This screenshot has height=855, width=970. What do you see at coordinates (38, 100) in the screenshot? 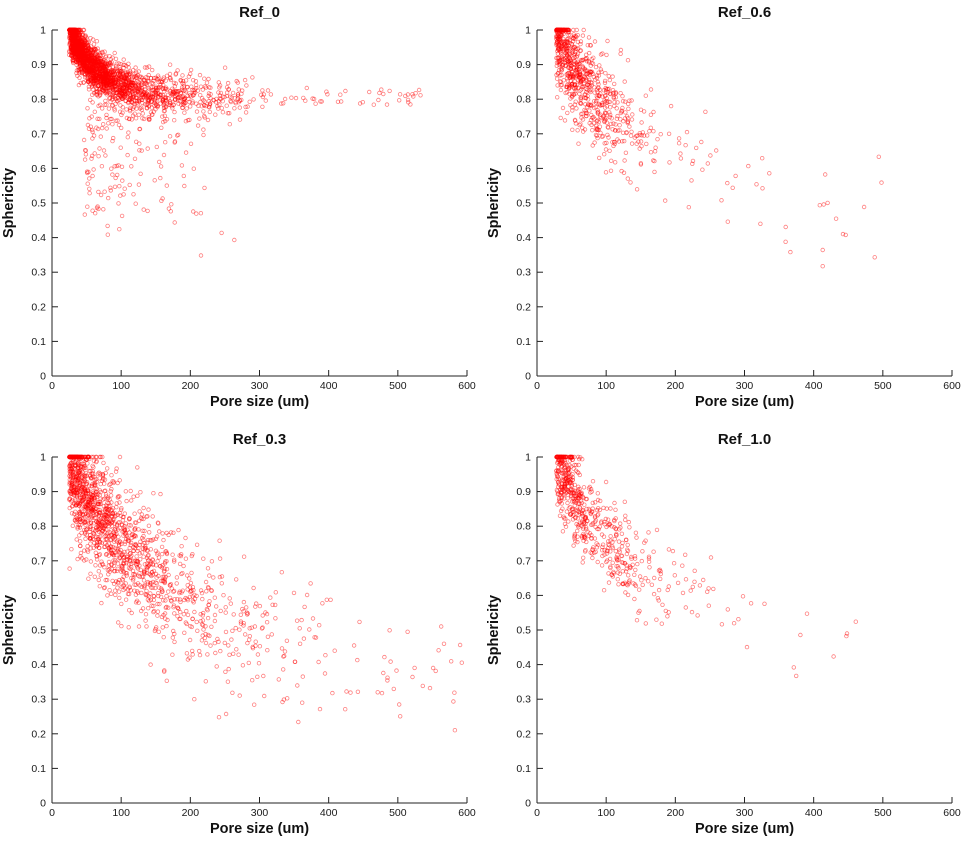
I see `y-tick-label: 0.8` at bounding box center [38, 100].